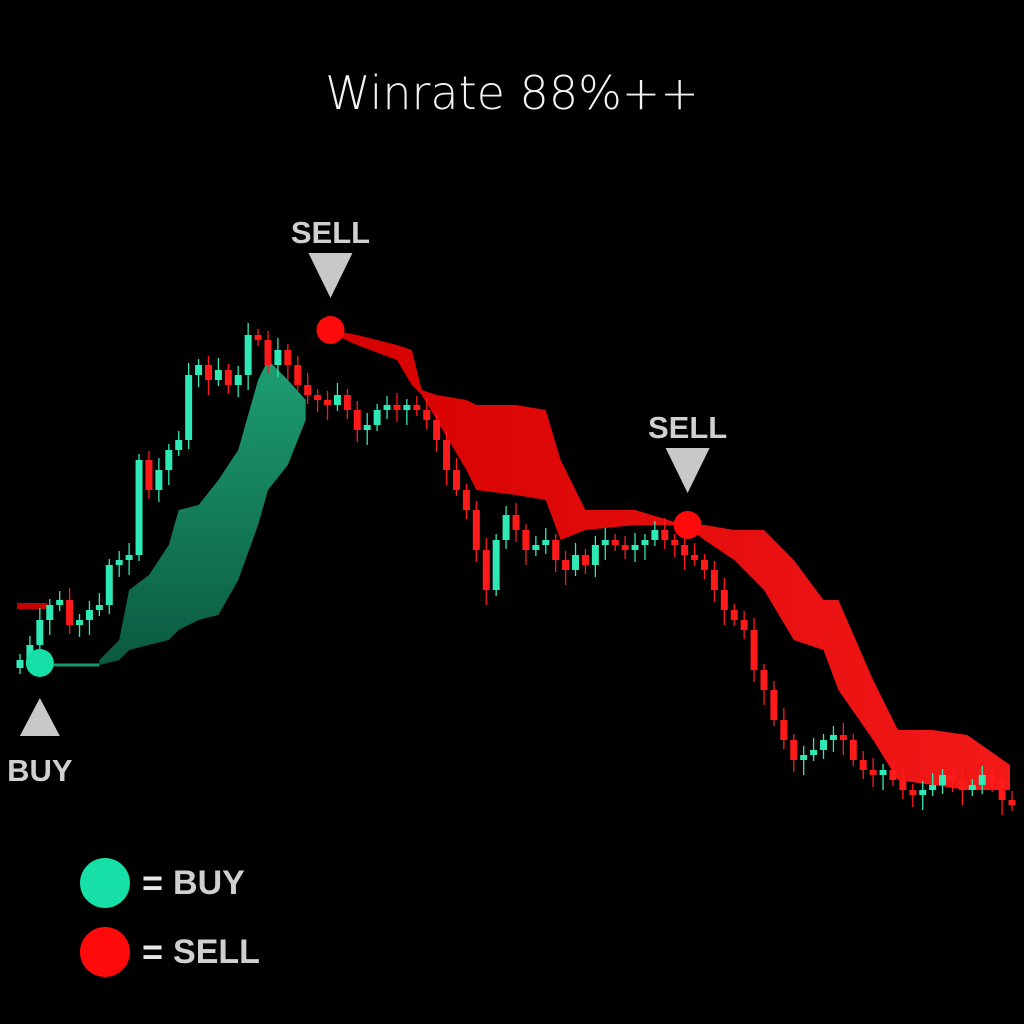 The height and width of the screenshot is (1024, 1024). I want to click on legend-buy: = BUY, so click(162, 883).